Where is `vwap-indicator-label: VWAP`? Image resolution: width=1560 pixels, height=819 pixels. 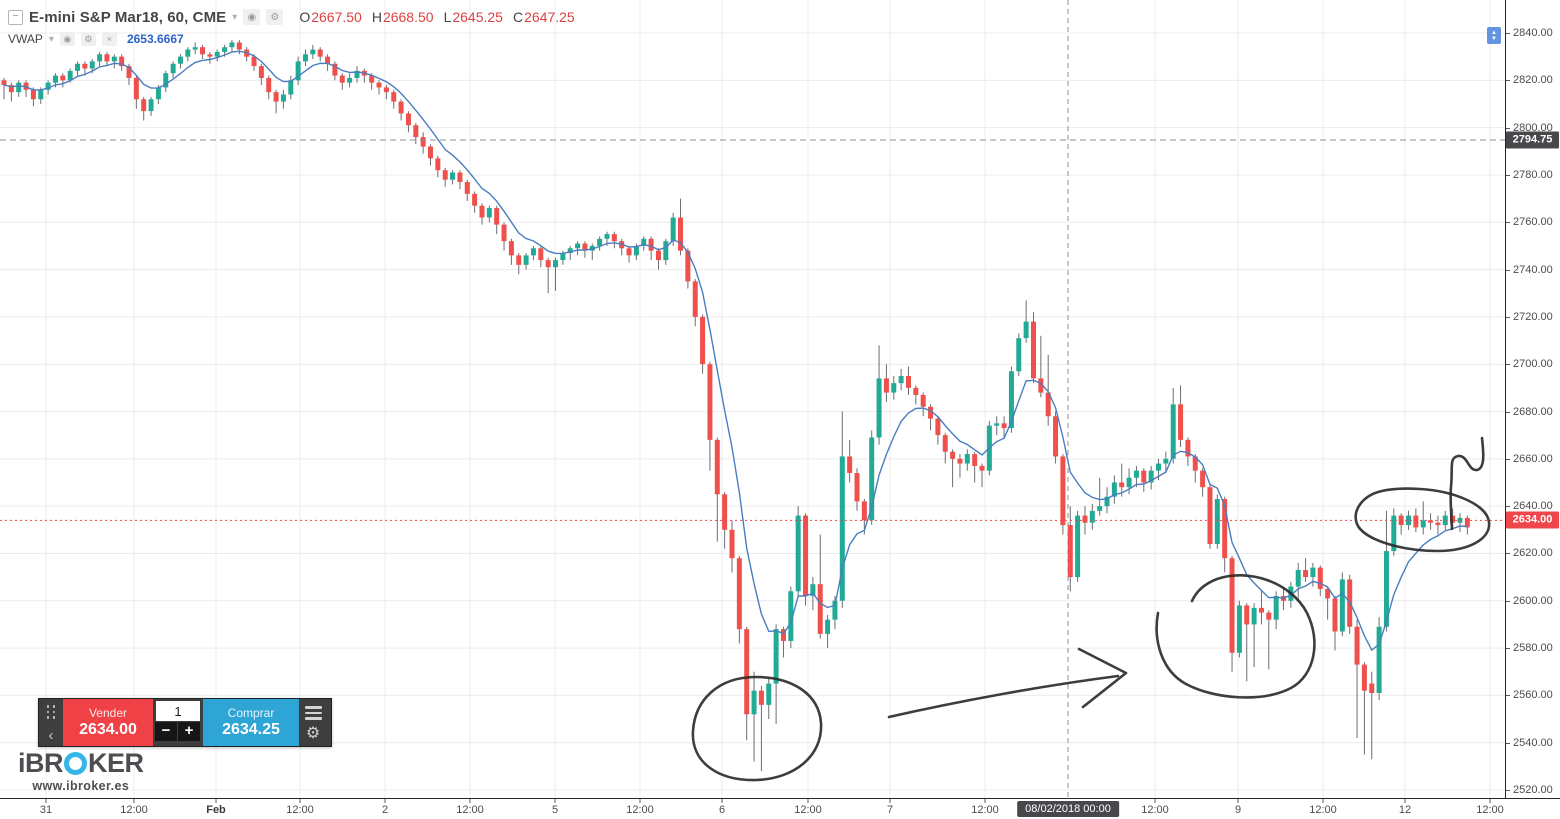 vwap-indicator-label: VWAP is located at coordinates (25, 39).